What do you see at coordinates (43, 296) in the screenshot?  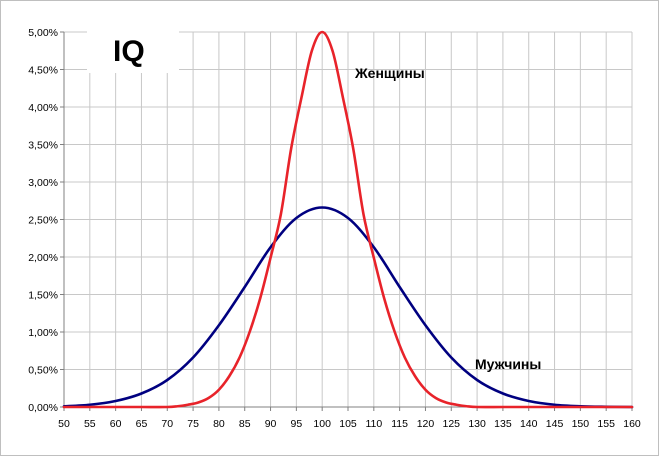 I see `y-tick-label: 1,50%` at bounding box center [43, 296].